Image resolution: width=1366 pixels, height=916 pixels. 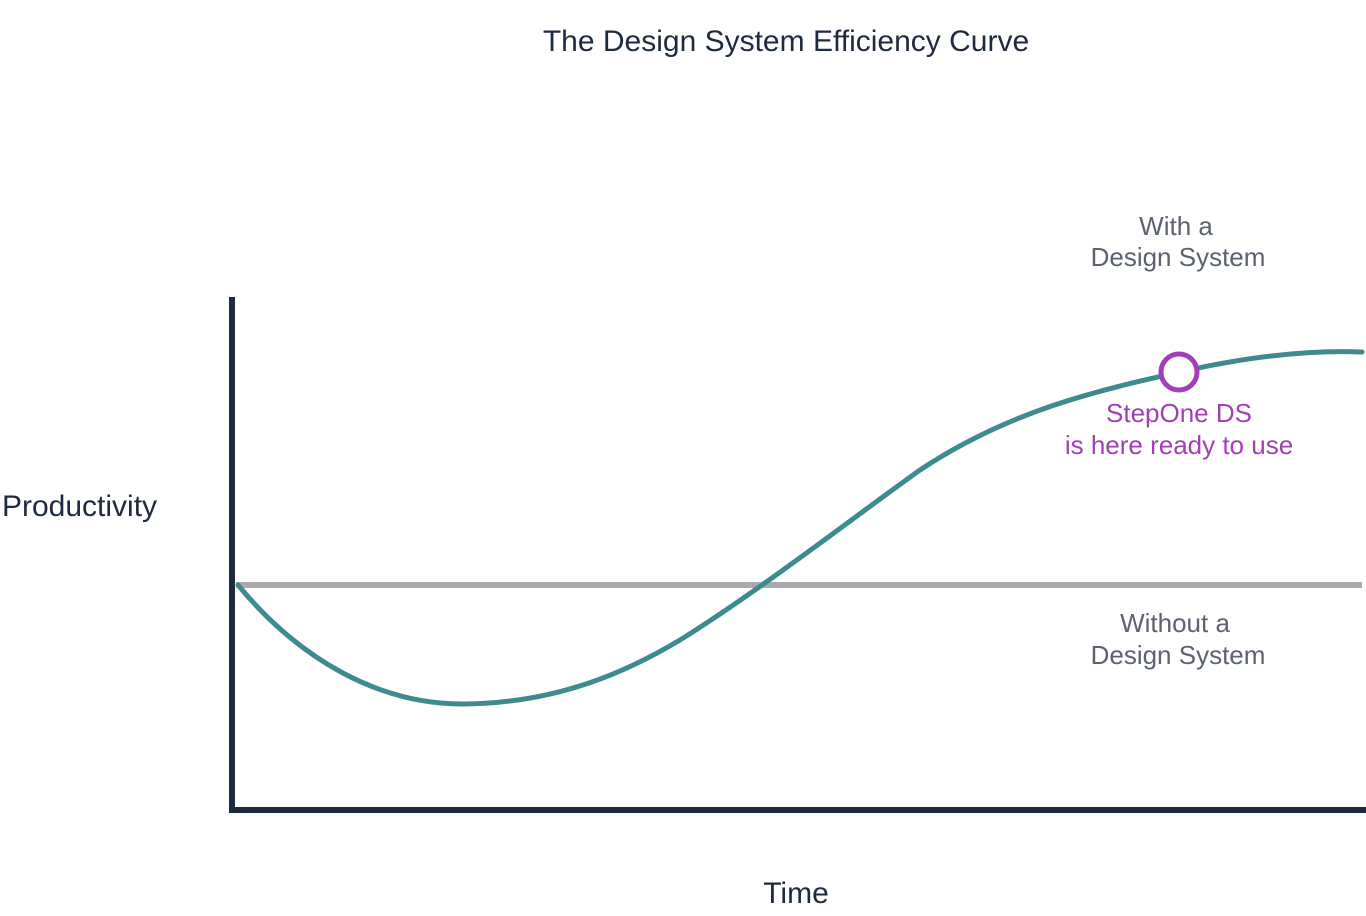 I want to click on with-label: Design System, so click(x=1178, y=257).